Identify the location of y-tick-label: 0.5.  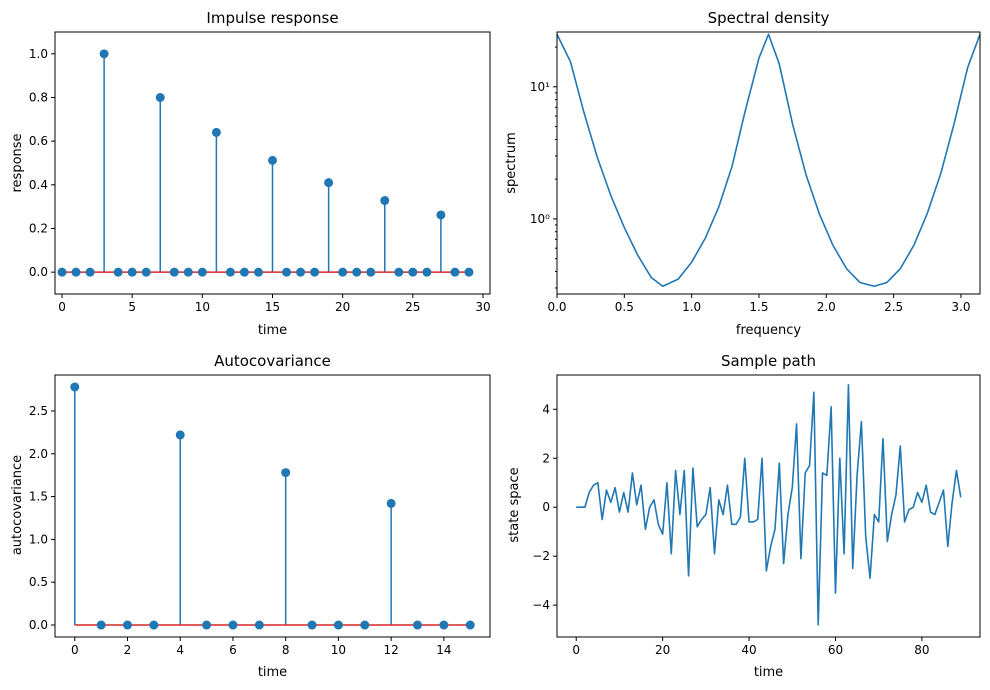
(38, 582).